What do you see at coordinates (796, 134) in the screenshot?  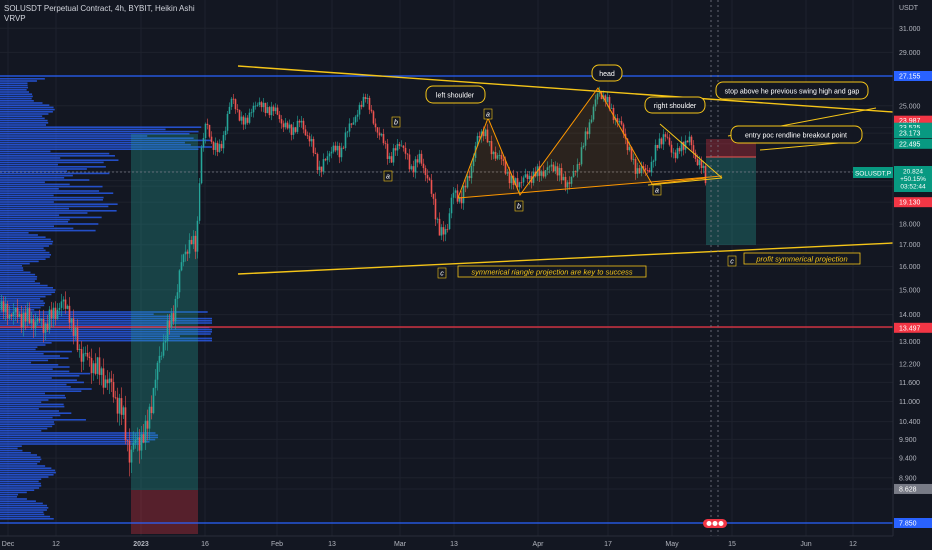 I see `callout-entry: entry poc rendline breakout point` at bounding box center [796, 134].